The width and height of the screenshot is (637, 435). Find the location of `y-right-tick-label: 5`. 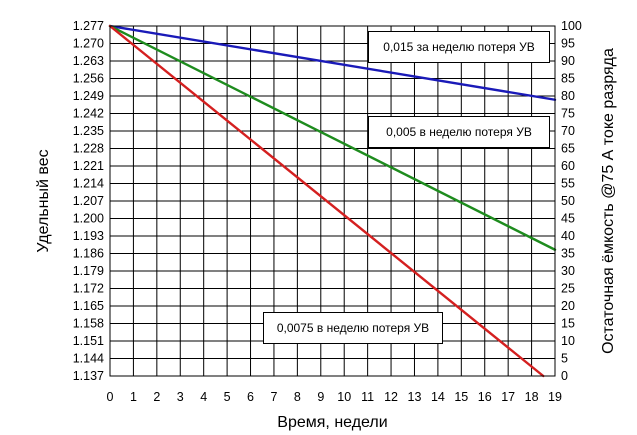

y-right-tick-label: 5 is located at coordinates (564, 359).